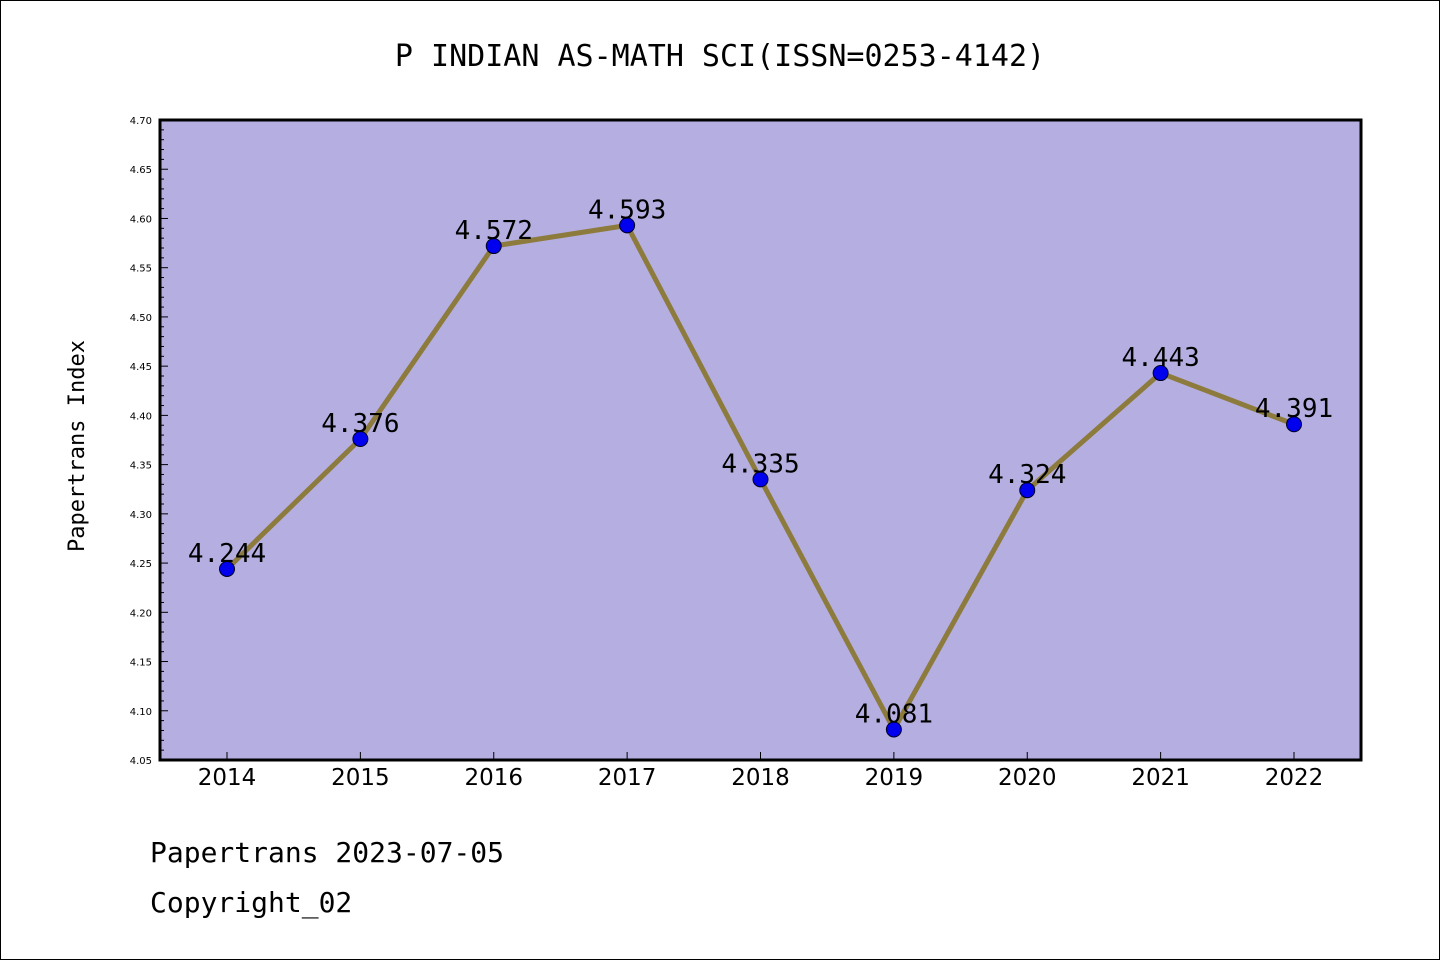 The height and width of the screenshot is (960, 1440). Describe the element at coordinates (1294, 778) in the screenshot. I see `x-tick-label: 2022` at that location.